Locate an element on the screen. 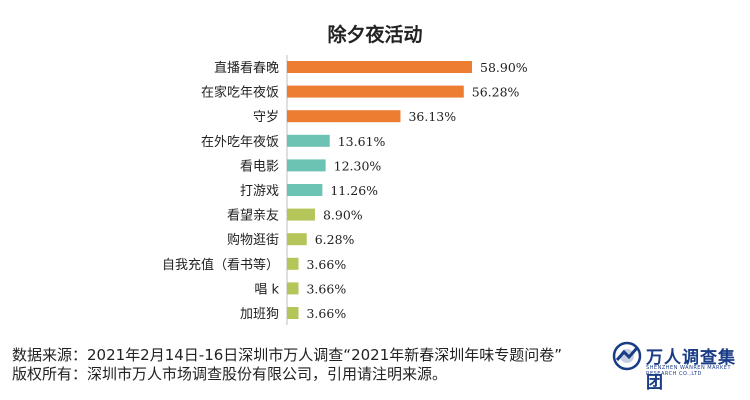 The width and height of the screenshot is (750, 400). category-label: 看望亲友 is located at coordinates (253, 216).